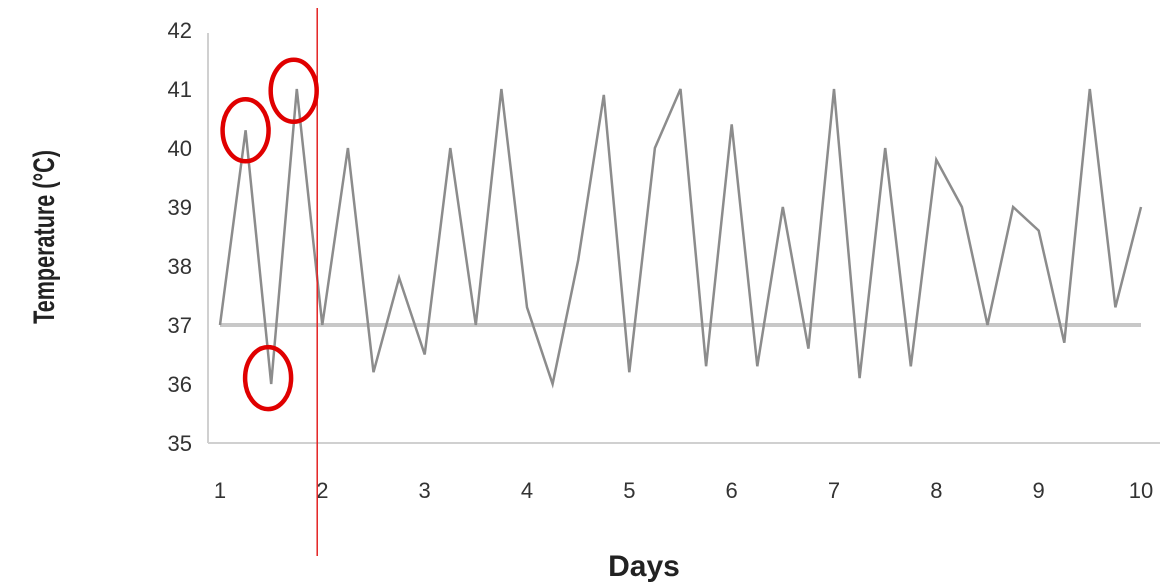  I want to click on y-tick-label: 37, so click(180, 325).